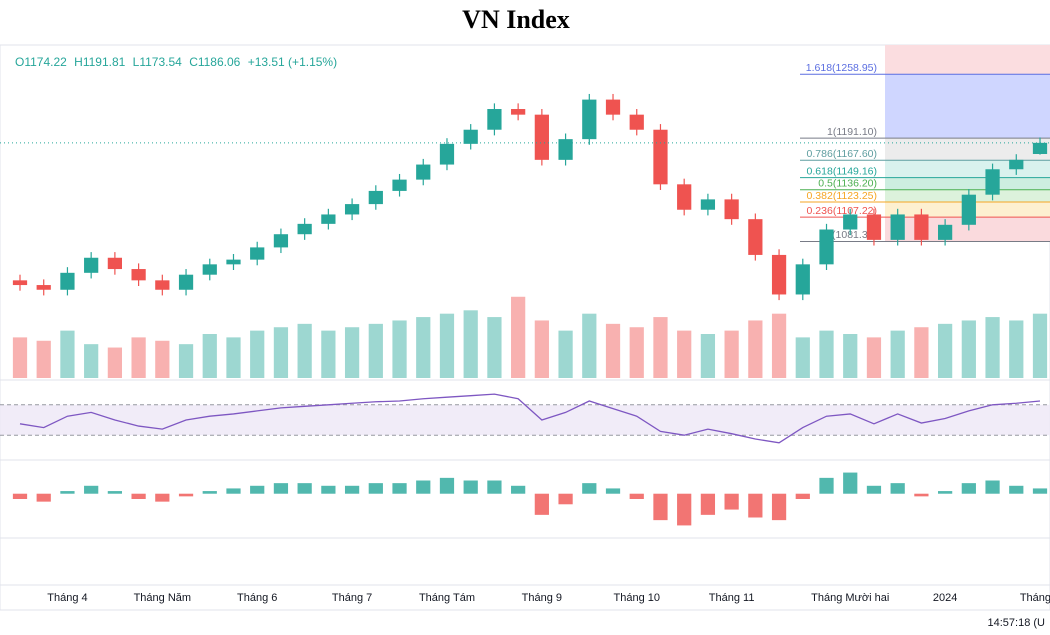 This screenshot has width=1050, height=635. What do you see at coordinates (852, 132) in the screenshot?
I see `fib-label: 1(1191.10)` at bounding box center [852, 132].